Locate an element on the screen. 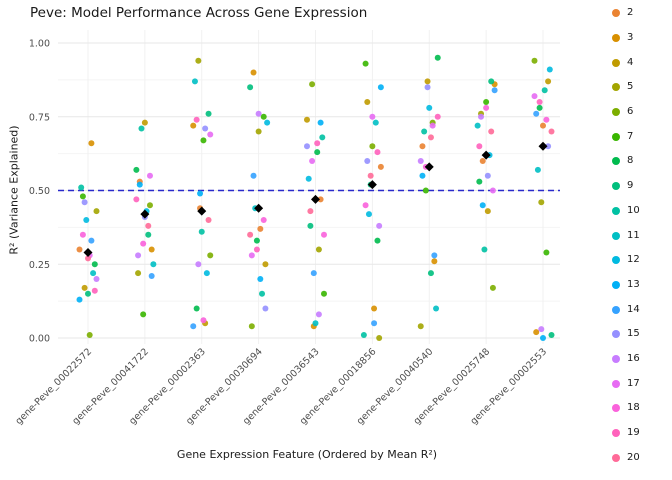 This screenshot has width=672, height=480. legend-item: 13 is located at coordinates (626, 285).